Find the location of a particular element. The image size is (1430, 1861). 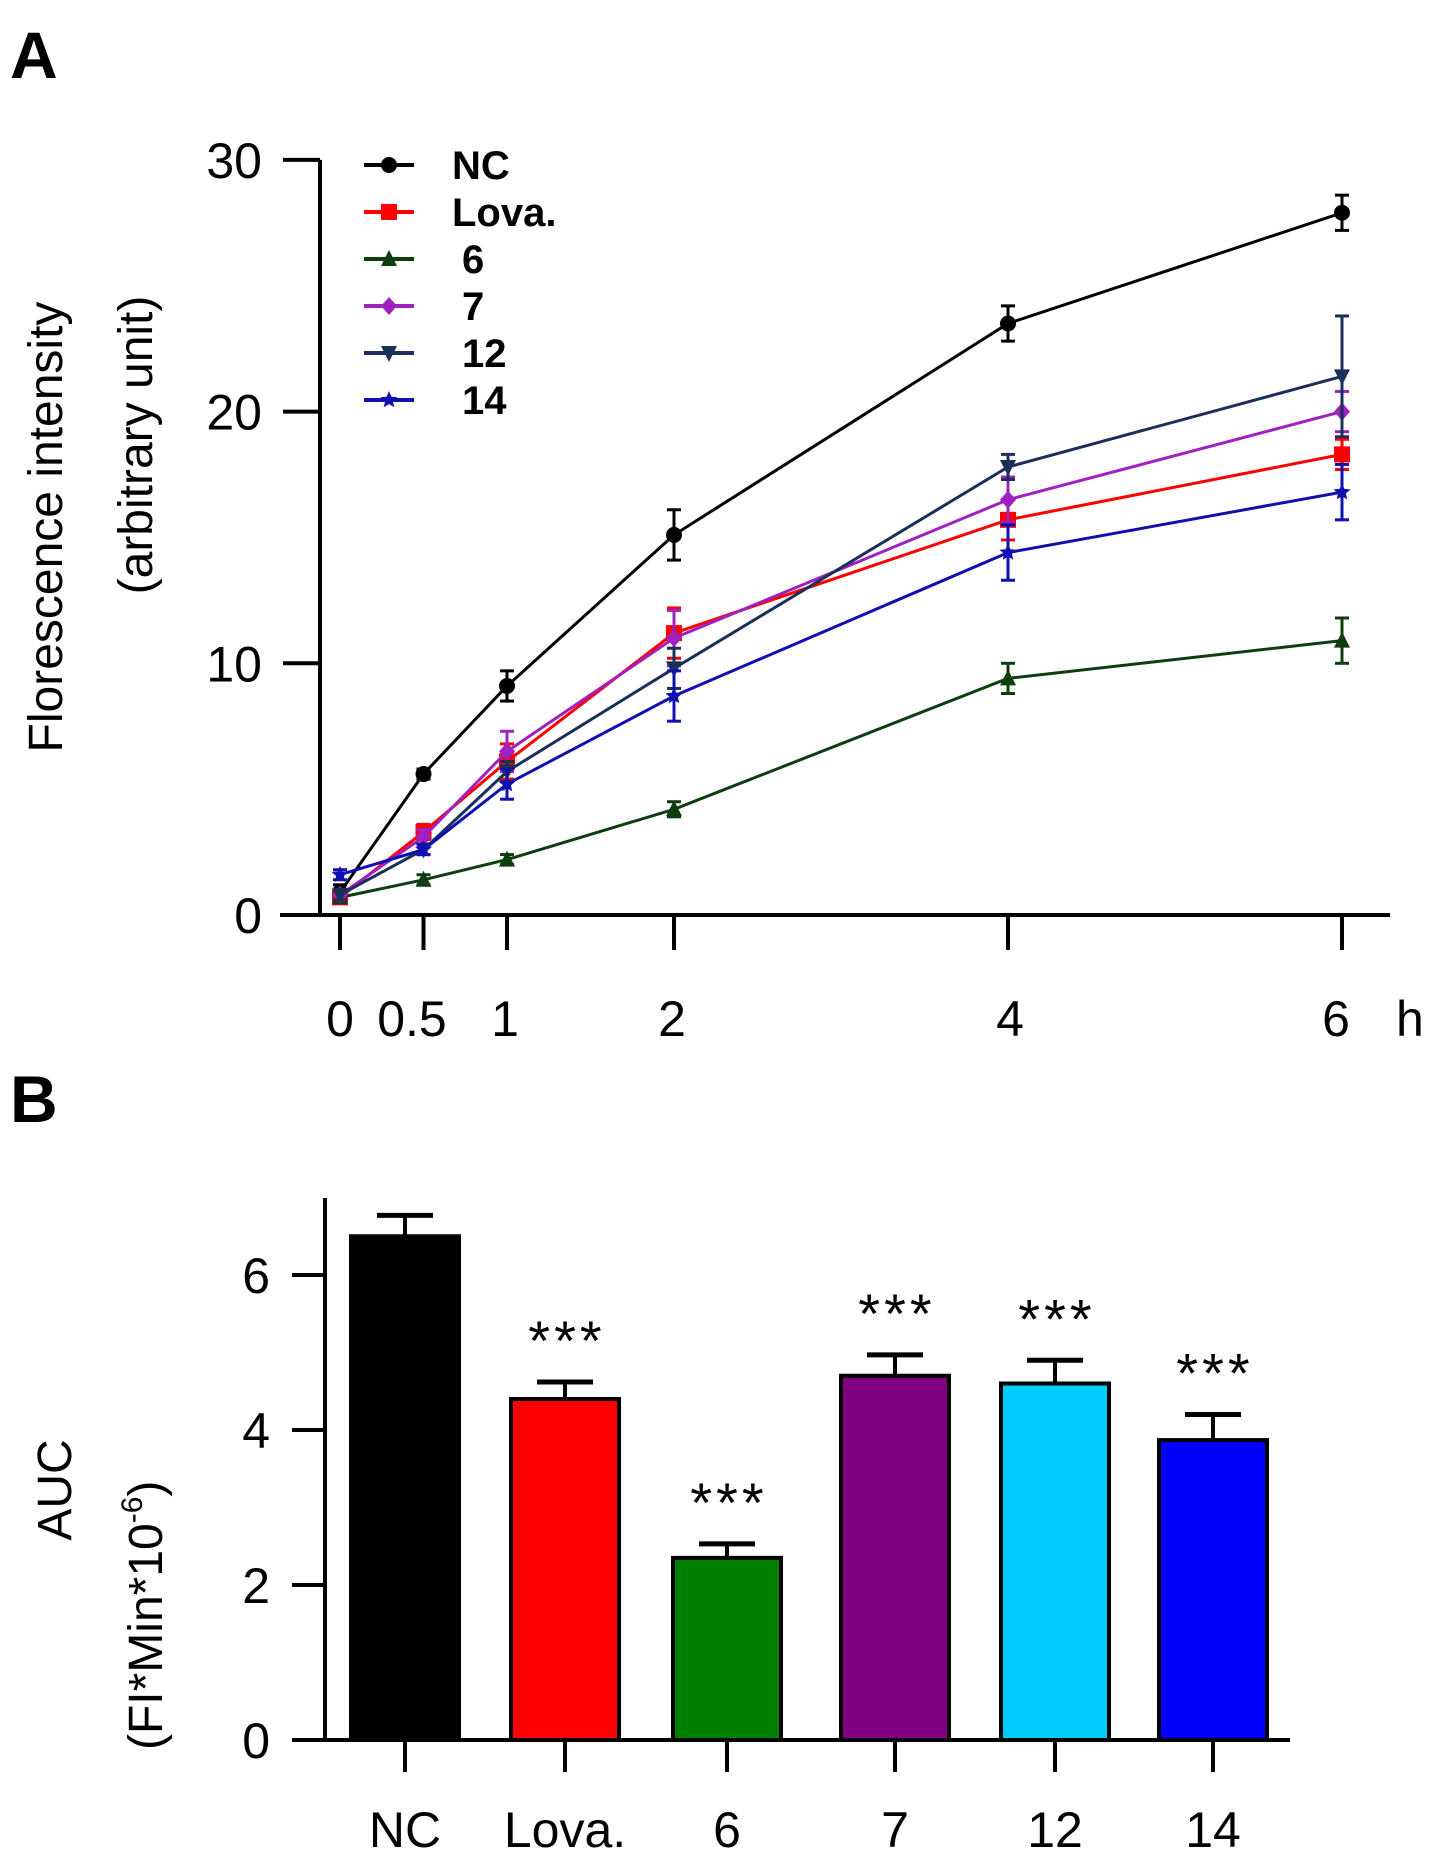

x-tick-label: 0.5 is located at coordinates (412, 1019).